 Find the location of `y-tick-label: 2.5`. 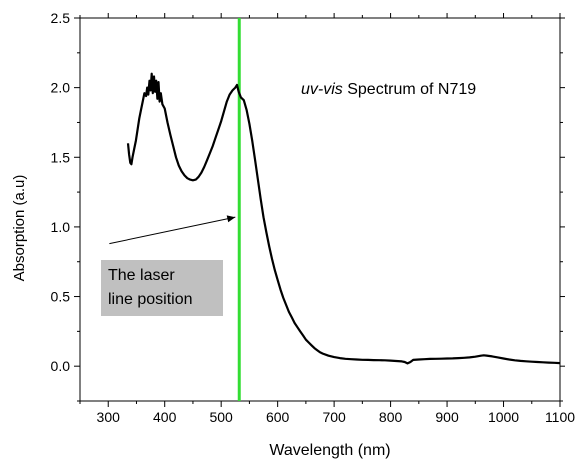

y-tick-label: 2.5 is located at coordinates (61, 18).